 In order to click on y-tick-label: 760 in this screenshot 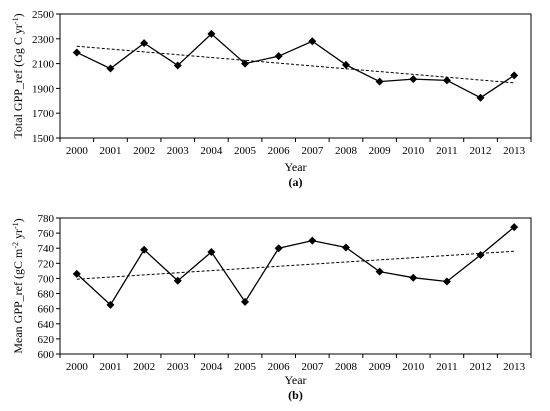, I will do `click(46, 234)`.